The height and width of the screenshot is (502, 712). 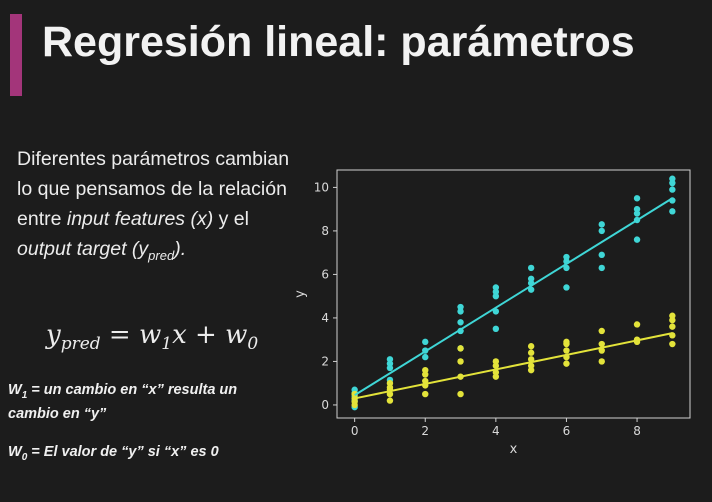 What do you see at coordinates (321, 187) in the screenshot?
I see `y-tick-label: 10` at bounding box center [321, 187].